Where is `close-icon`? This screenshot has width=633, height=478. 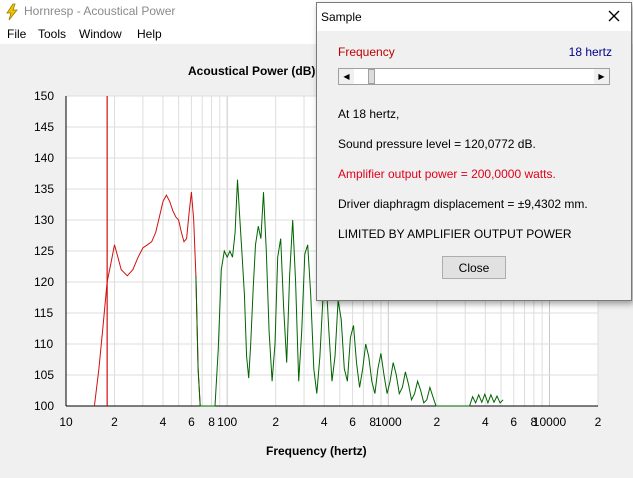
close-icon is located at coordinates (614, 16).